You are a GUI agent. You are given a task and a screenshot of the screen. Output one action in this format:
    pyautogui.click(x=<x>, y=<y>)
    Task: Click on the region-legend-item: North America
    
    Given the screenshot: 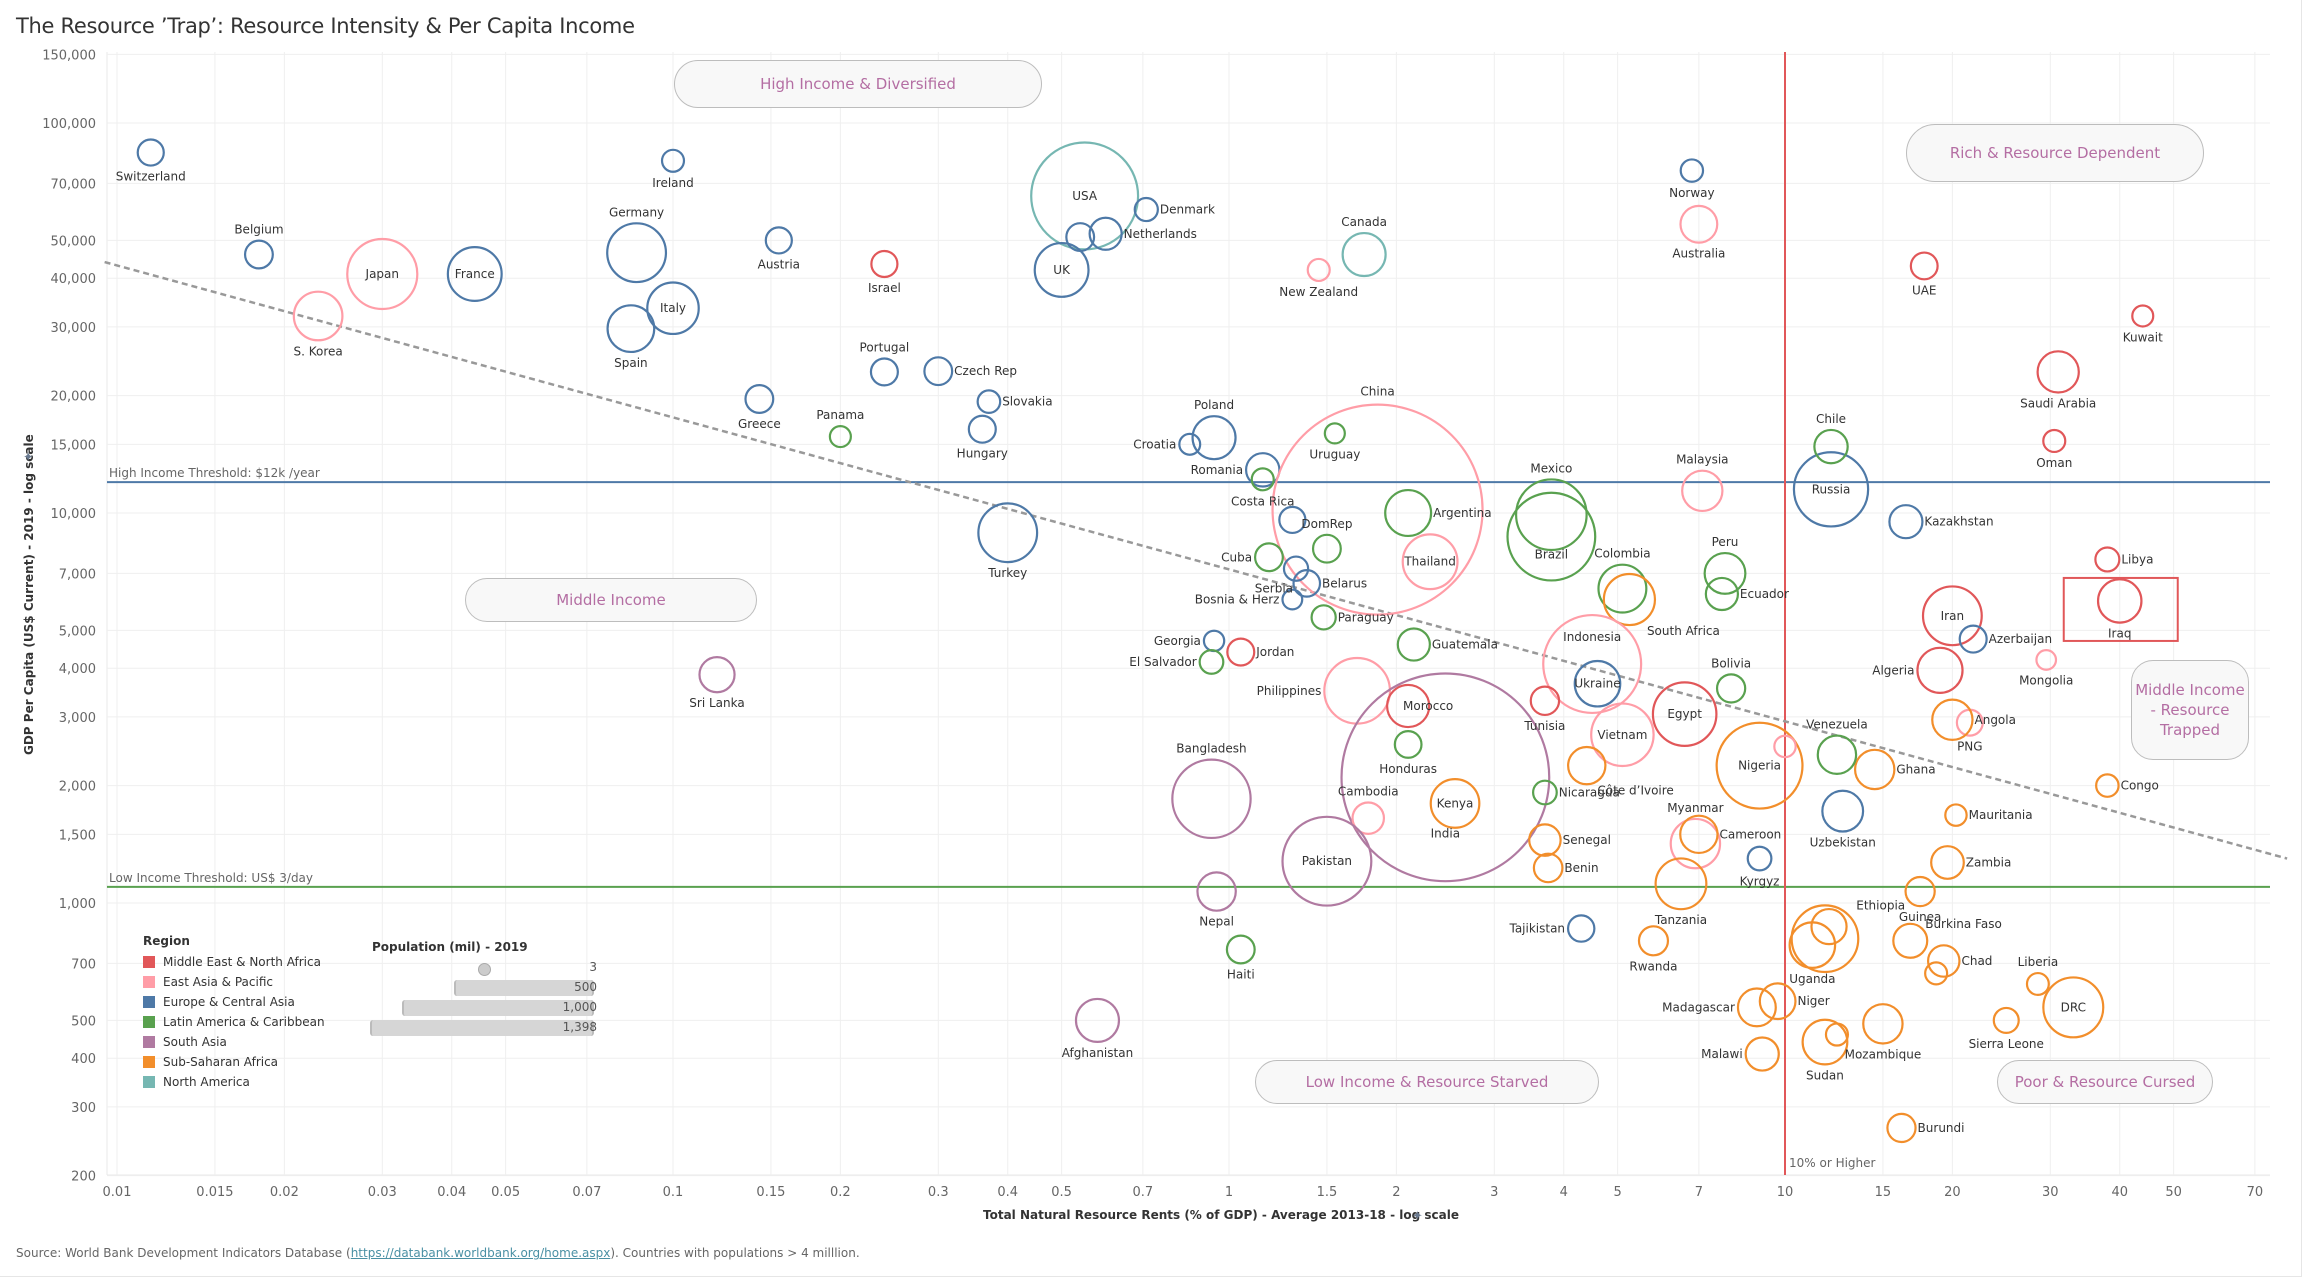 What is the action you would take?
    pyautogui.click(x=234, y=1082)
    